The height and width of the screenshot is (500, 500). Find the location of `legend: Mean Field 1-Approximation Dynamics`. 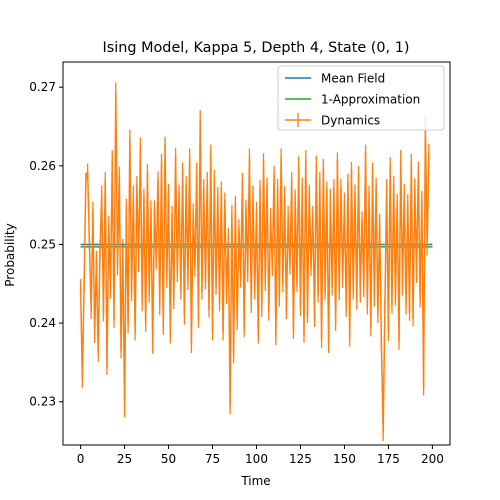

legend: Mean Field 1-Approximation Dynamics is located at coordinates (361, 98).